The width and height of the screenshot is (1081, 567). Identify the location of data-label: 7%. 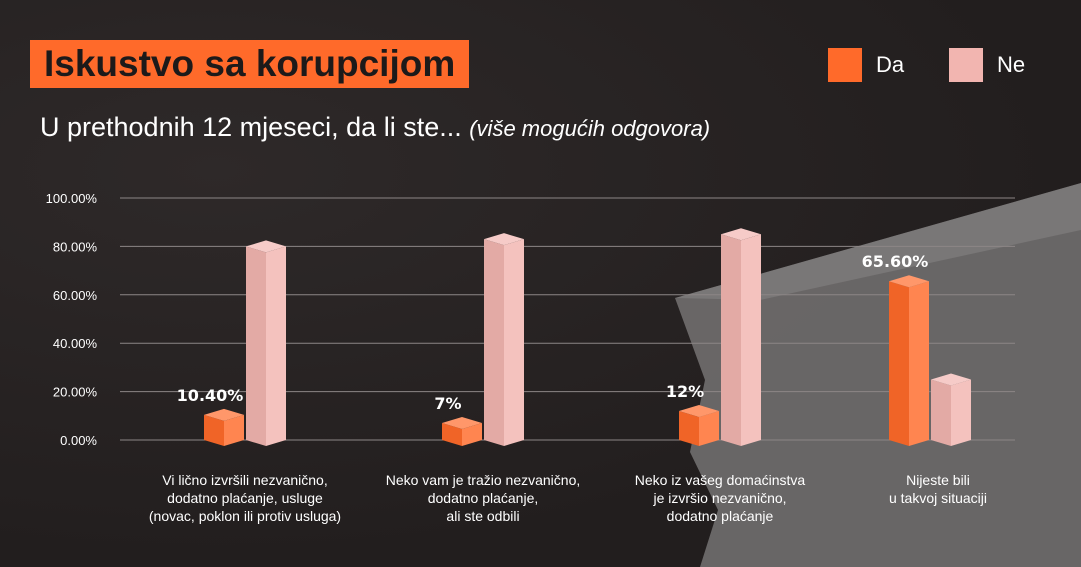
(447, 403).